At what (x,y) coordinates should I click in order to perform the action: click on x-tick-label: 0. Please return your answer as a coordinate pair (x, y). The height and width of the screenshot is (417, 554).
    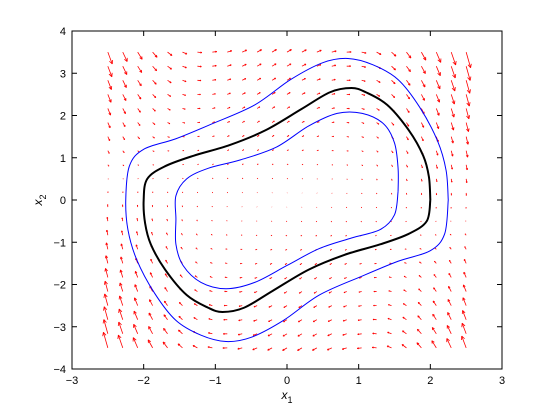
    Looking at the image, I should click on (287, 381).